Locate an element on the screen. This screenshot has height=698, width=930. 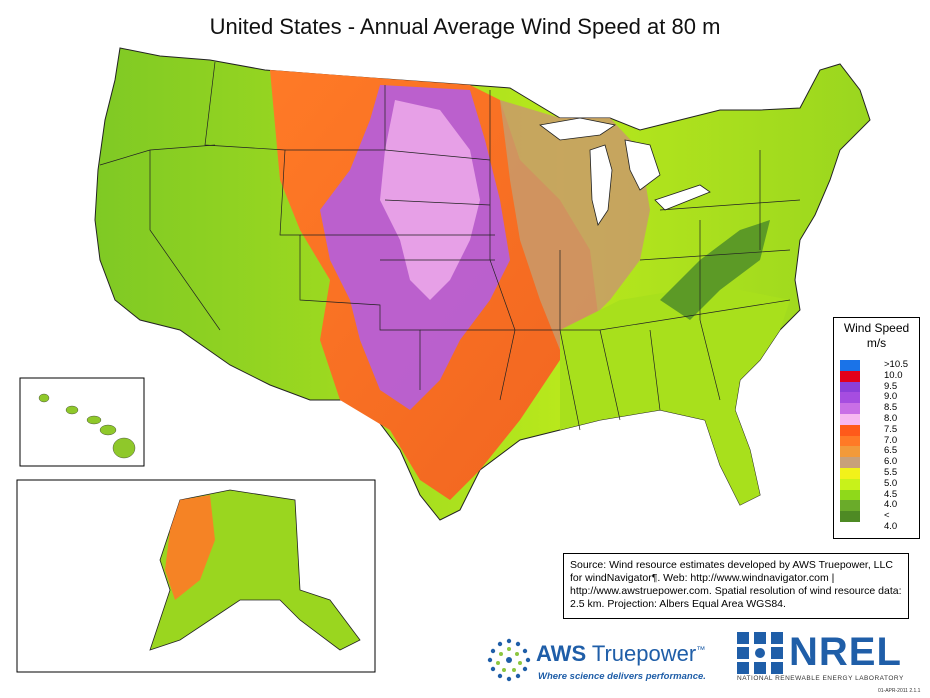
lake-superior is located at coordinates (578, 129).